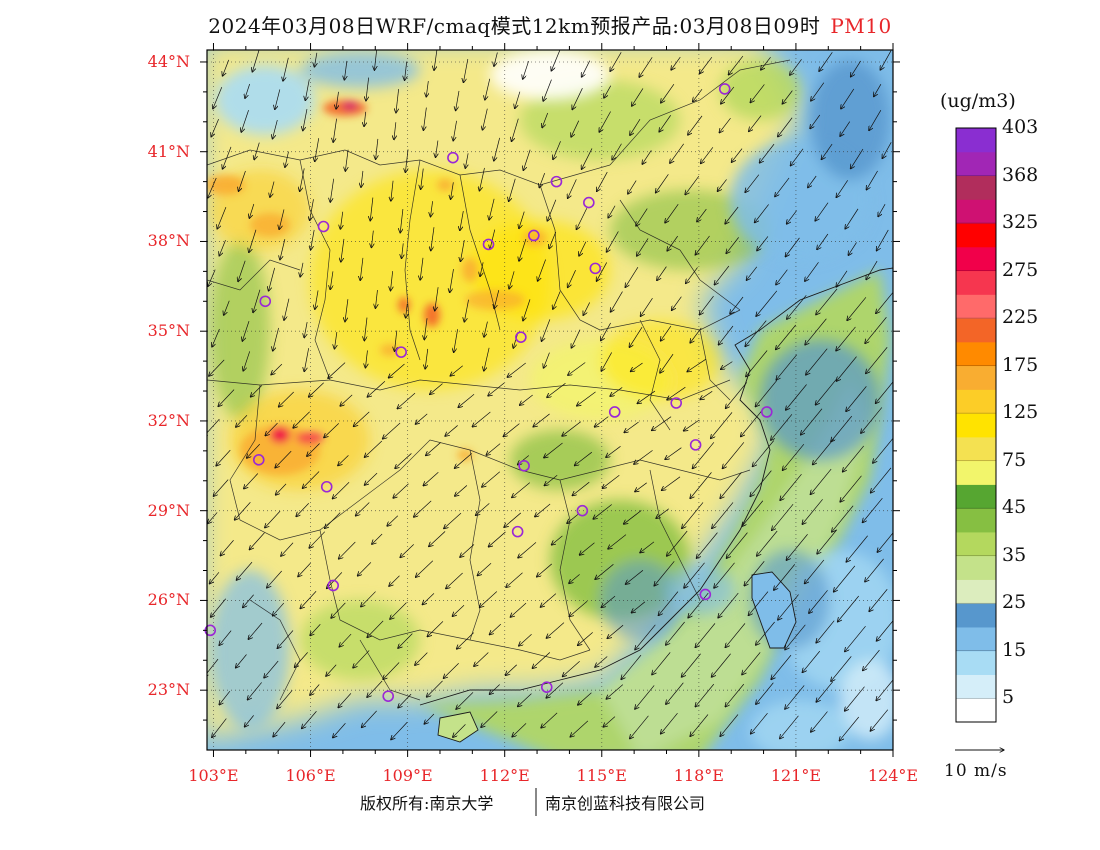 The width and height of the screenshot is (1100, 850). What do you see at coordinates (1014, 649) in the screenshot?
I see `colorbar-label: 15` at bounding box center [1014, 649].